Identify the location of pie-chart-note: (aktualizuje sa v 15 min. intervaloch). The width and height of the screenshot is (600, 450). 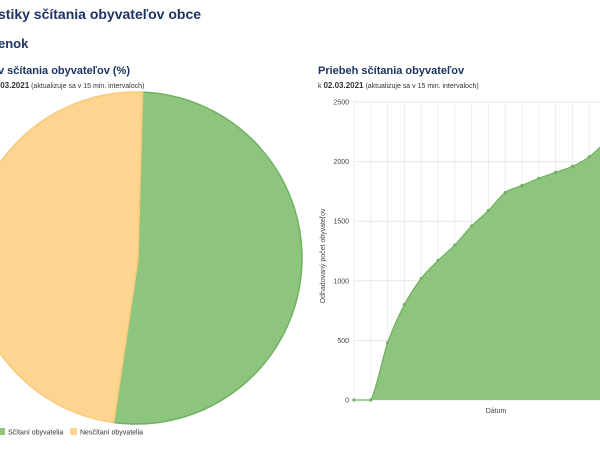
(88, 86).